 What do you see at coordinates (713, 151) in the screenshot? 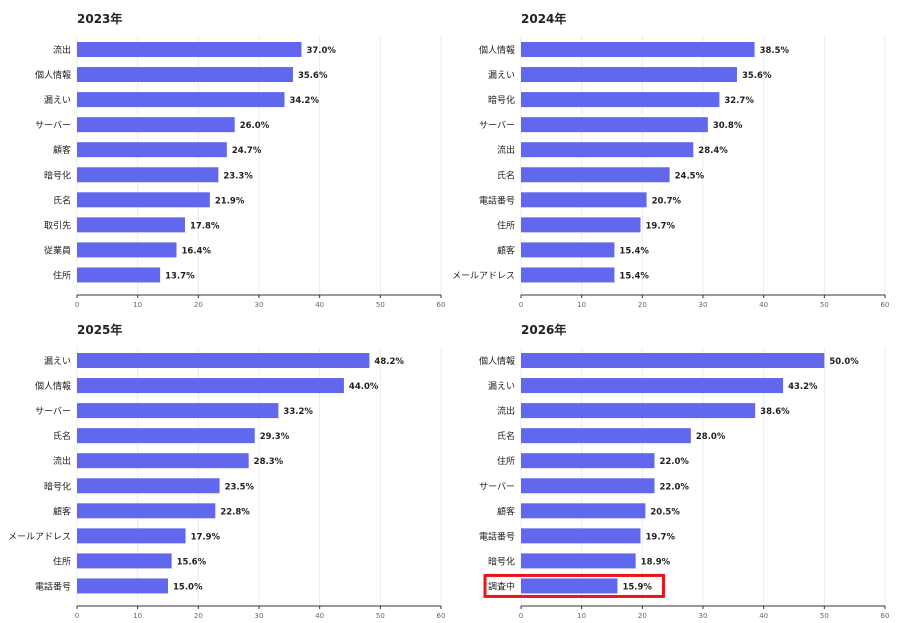
I see `data-label: 28.4%` at bounding box center [713, 151].